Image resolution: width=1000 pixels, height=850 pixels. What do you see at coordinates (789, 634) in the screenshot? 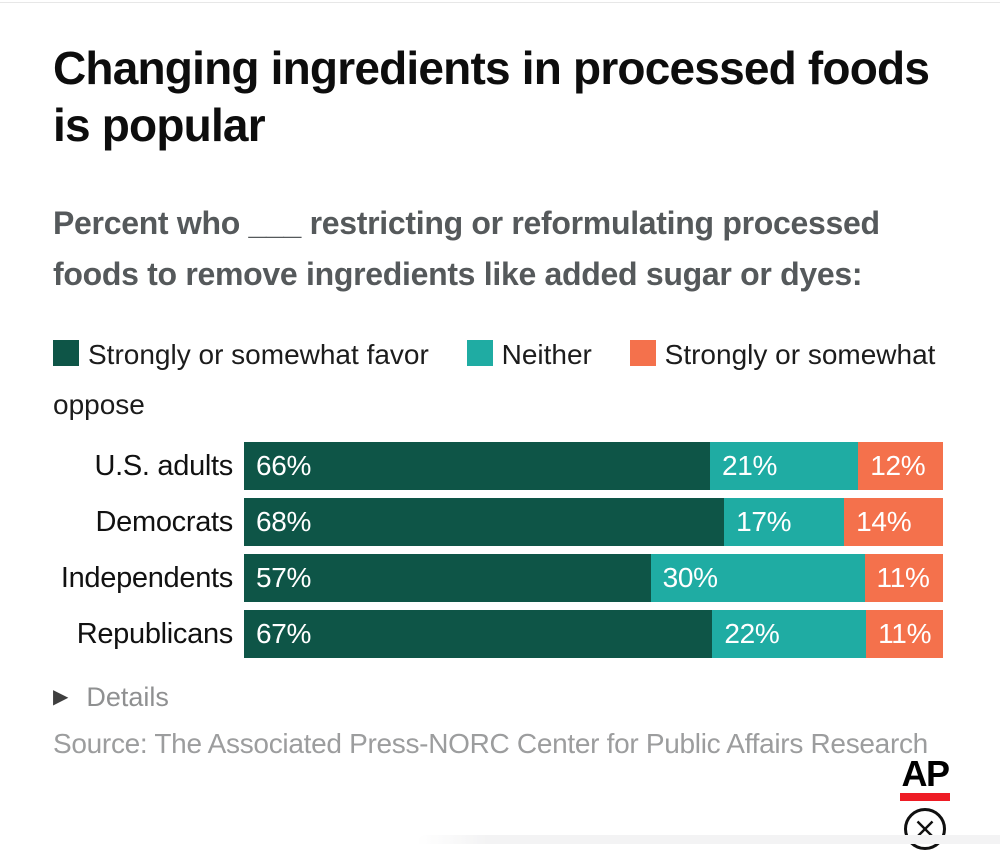
I see `bar-segment: 22%` at bounding box center [789, 634].